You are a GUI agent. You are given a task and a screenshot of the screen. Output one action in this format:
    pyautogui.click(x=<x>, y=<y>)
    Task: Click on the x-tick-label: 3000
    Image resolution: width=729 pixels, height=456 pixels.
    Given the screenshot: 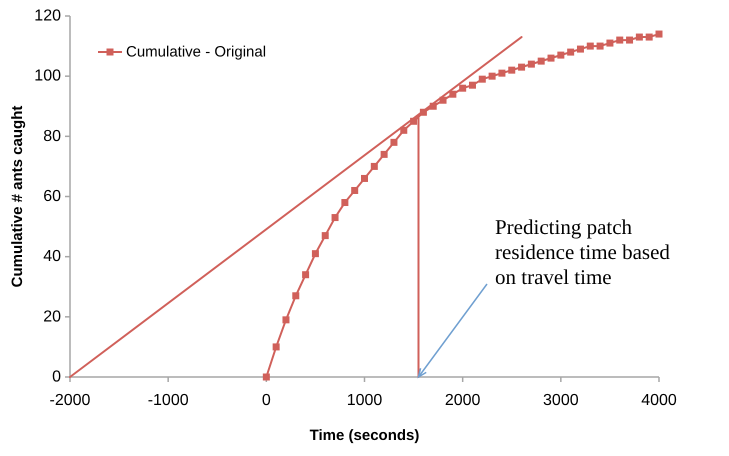 What is the action you would take?
    pyautogui.click(x=561, y=400)
    